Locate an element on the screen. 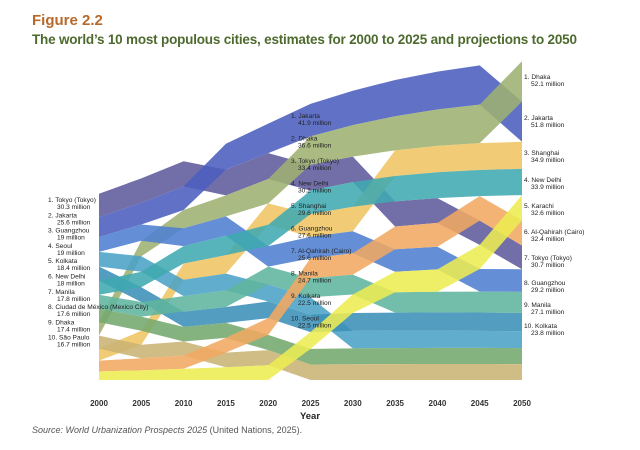  label-2050-city: 9. Manila is located at coordinates (537, 305).